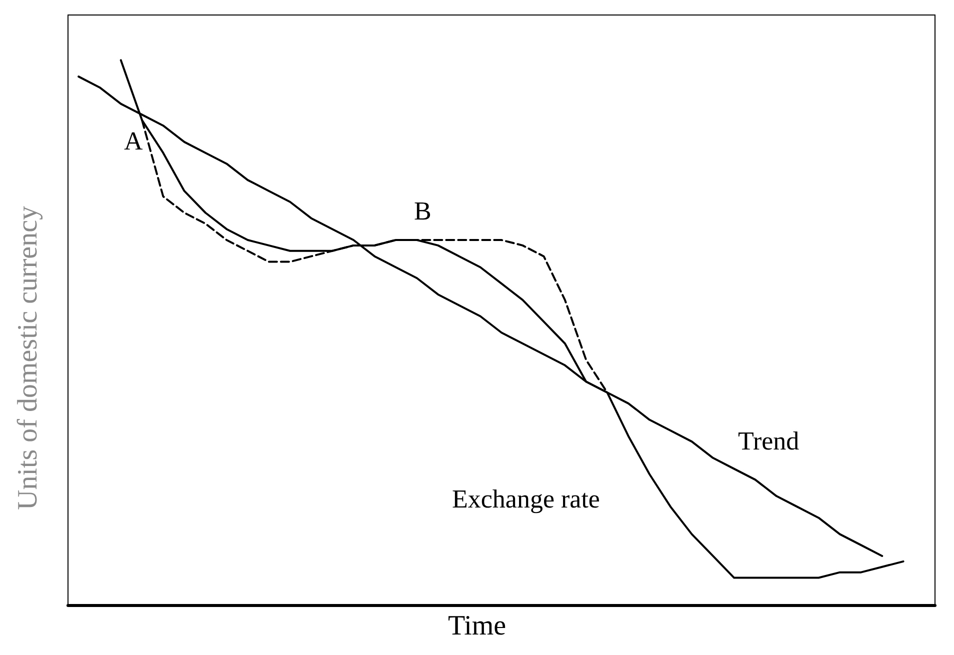 Image resolution: width=954 pixels, height=655 pixels. I want to click on series-label: Trend, so click(769, 441).